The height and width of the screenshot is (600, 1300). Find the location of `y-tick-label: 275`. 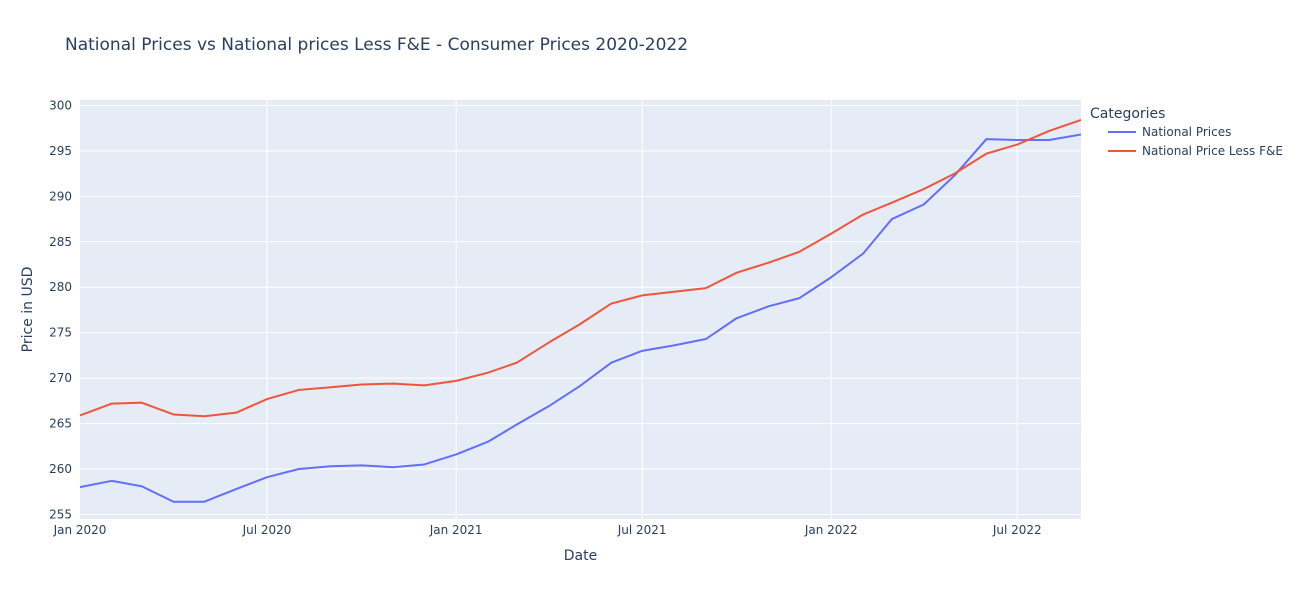

y-tick-label: 275 is located at coordinates (60, 333).